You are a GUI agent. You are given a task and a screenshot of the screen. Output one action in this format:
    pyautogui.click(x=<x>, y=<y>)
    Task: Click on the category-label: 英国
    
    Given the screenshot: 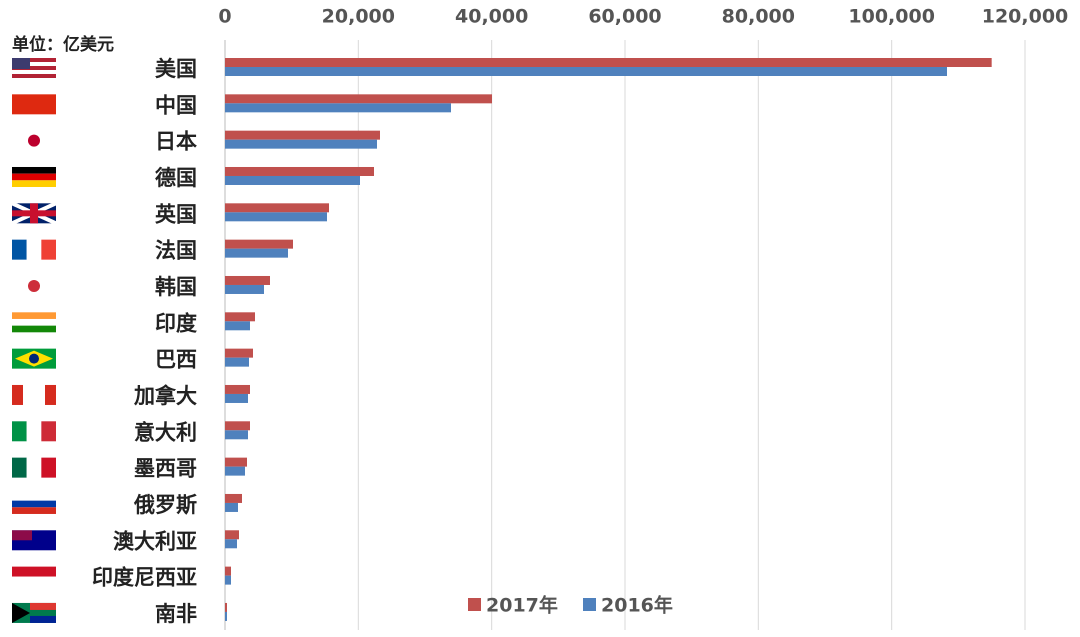 What is the action you would take?
    pyautogui.click(x=176, y=214)
    